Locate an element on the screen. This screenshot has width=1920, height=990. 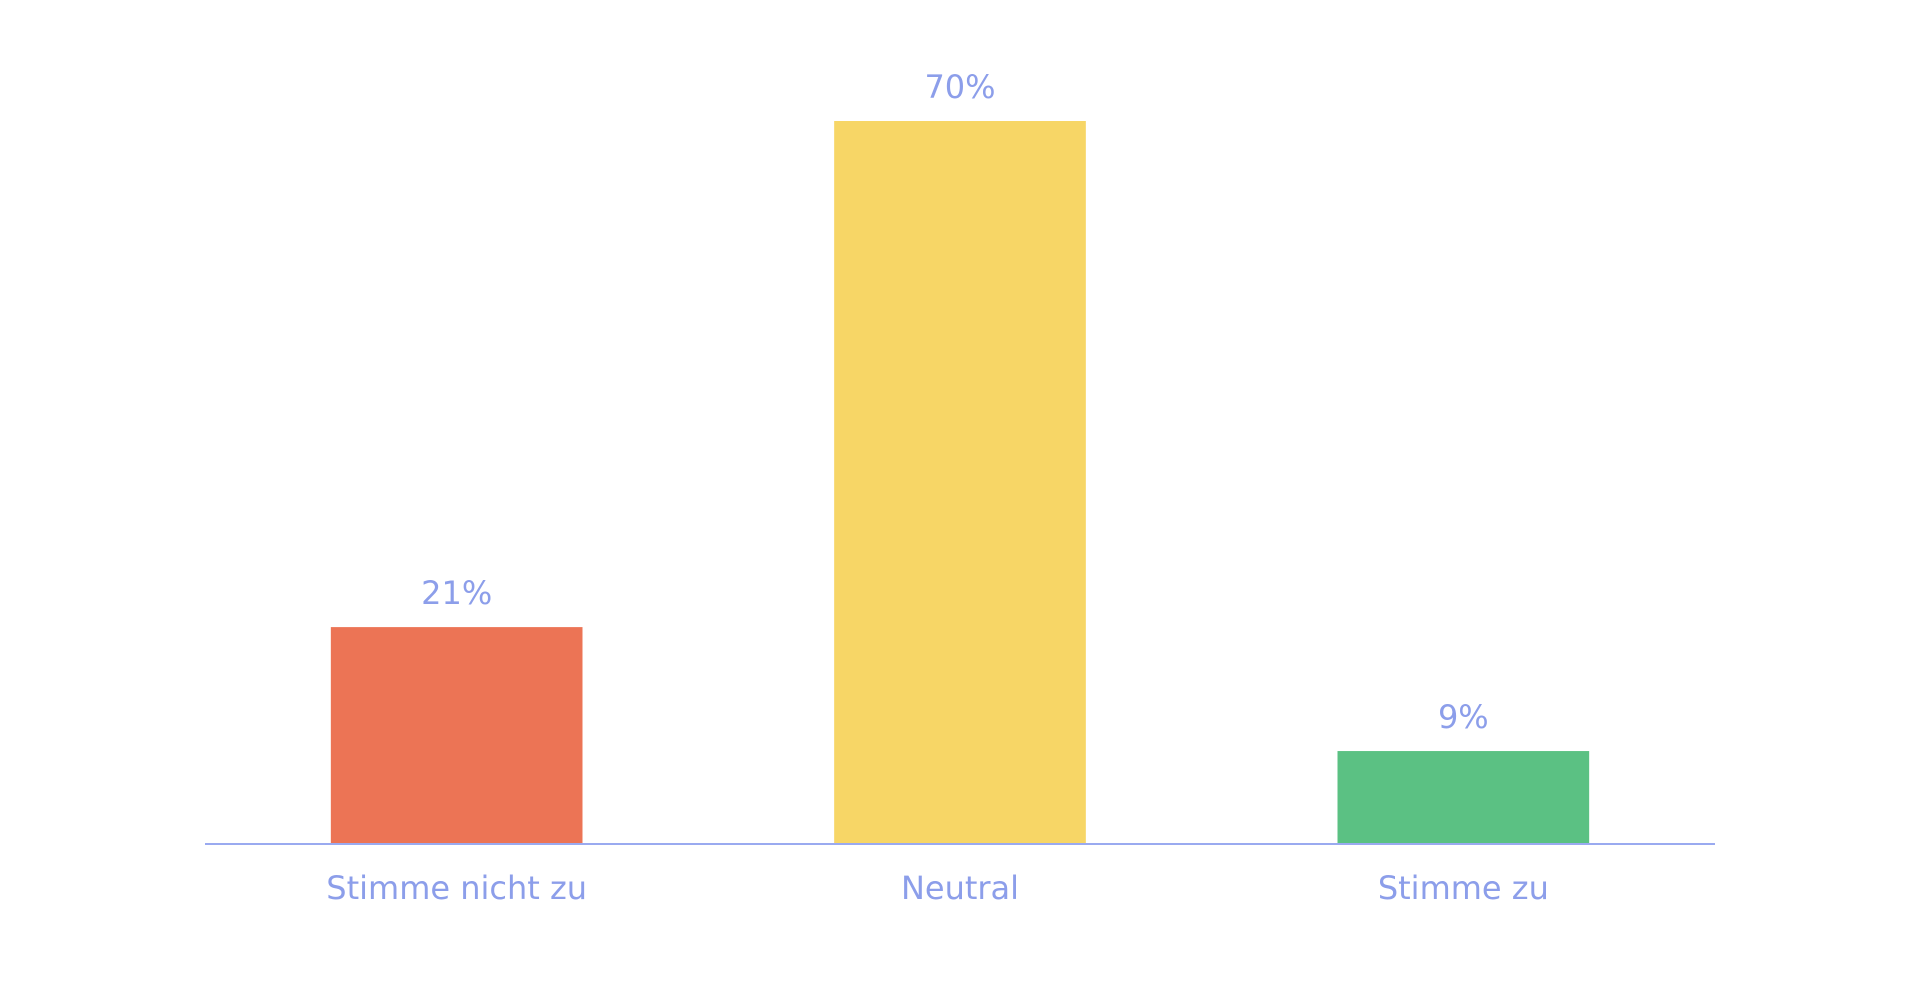
x-tick-label: Stimme zu is located at coordinates (1463, 888).